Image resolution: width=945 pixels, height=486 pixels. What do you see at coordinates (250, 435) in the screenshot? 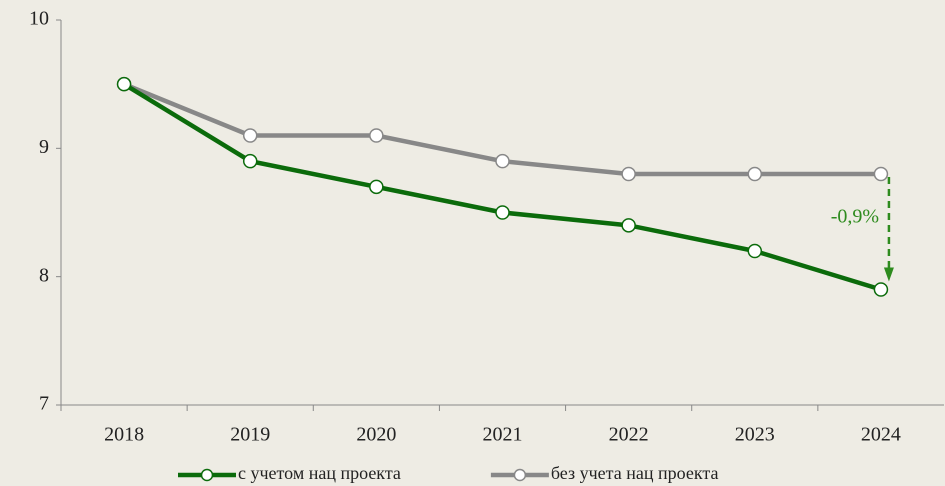
I see `x-tick-label: 2019` at bounding box center [250, 435].